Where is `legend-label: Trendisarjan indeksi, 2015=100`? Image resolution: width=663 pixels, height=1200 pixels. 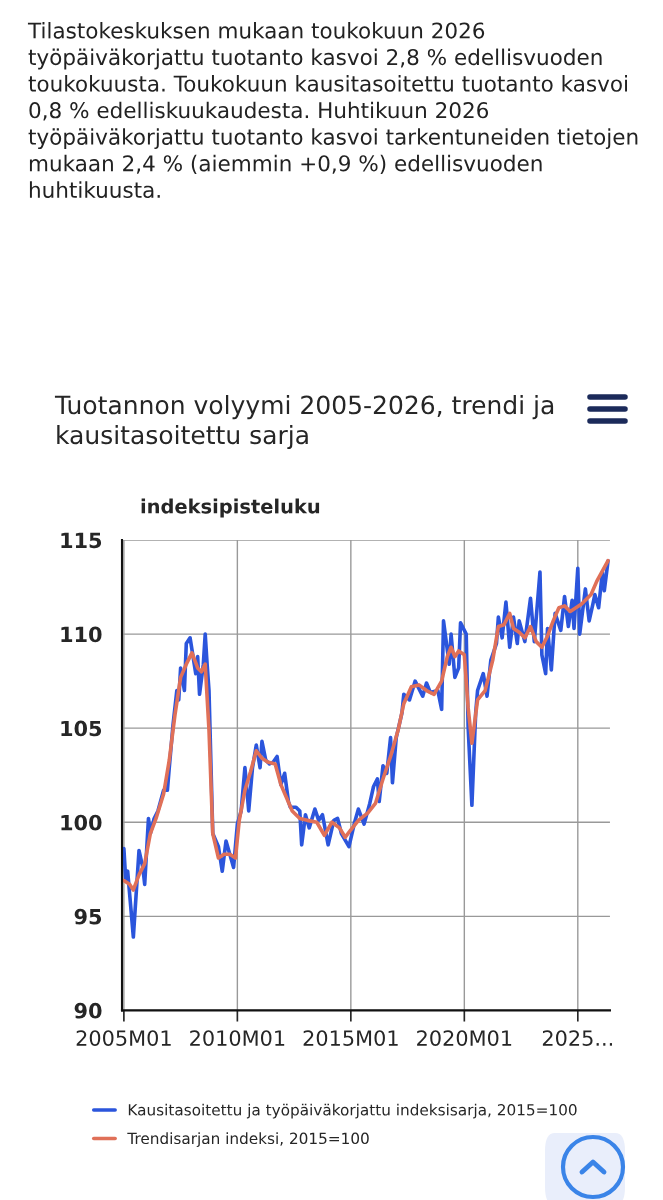
legend-label: Trendisarjan indeksi, 2015=100 is located at coordinates (248, 1140).